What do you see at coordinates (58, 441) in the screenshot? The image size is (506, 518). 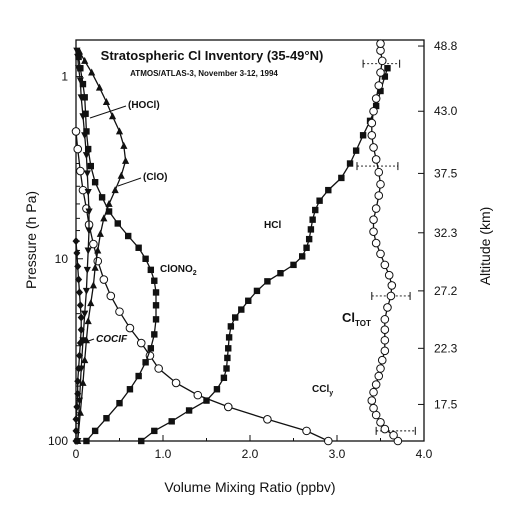 I see `y-tick-label: 100` at bounding box center [58, 441].